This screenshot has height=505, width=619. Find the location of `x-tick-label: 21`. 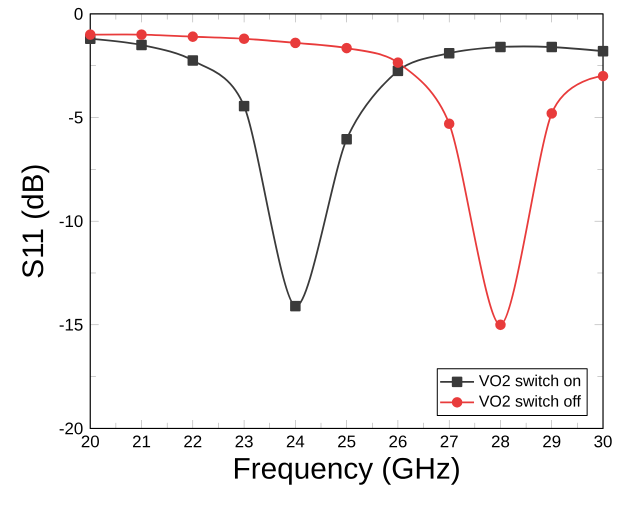

x-tick-label: 21 is located at coordinates (141, 442).